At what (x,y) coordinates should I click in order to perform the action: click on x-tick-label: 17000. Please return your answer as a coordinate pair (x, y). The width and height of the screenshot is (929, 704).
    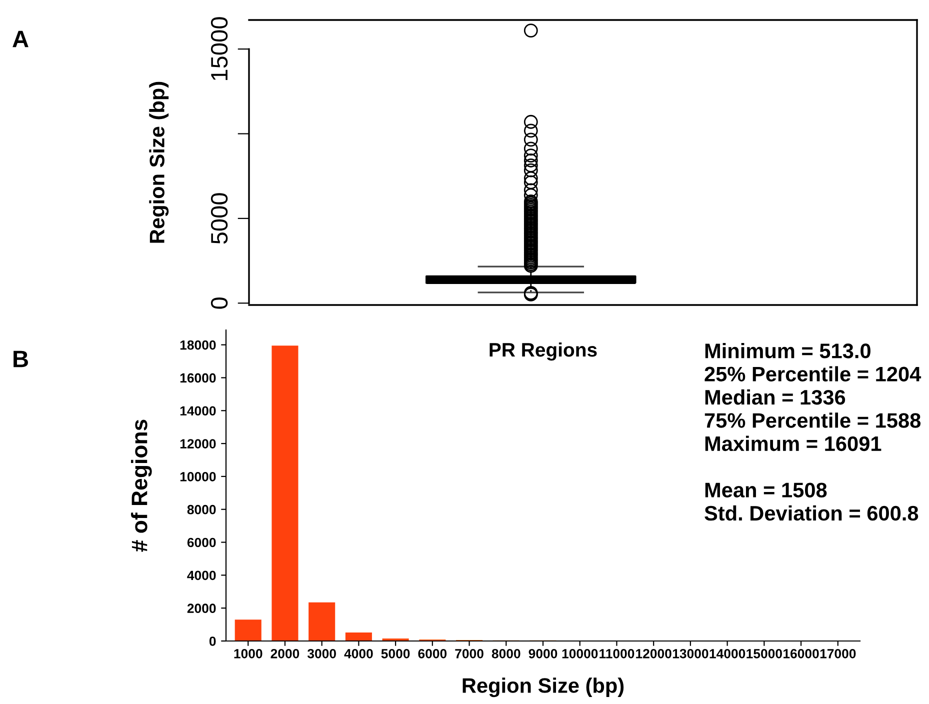
    Looking at the image, I should click on (838, 653).